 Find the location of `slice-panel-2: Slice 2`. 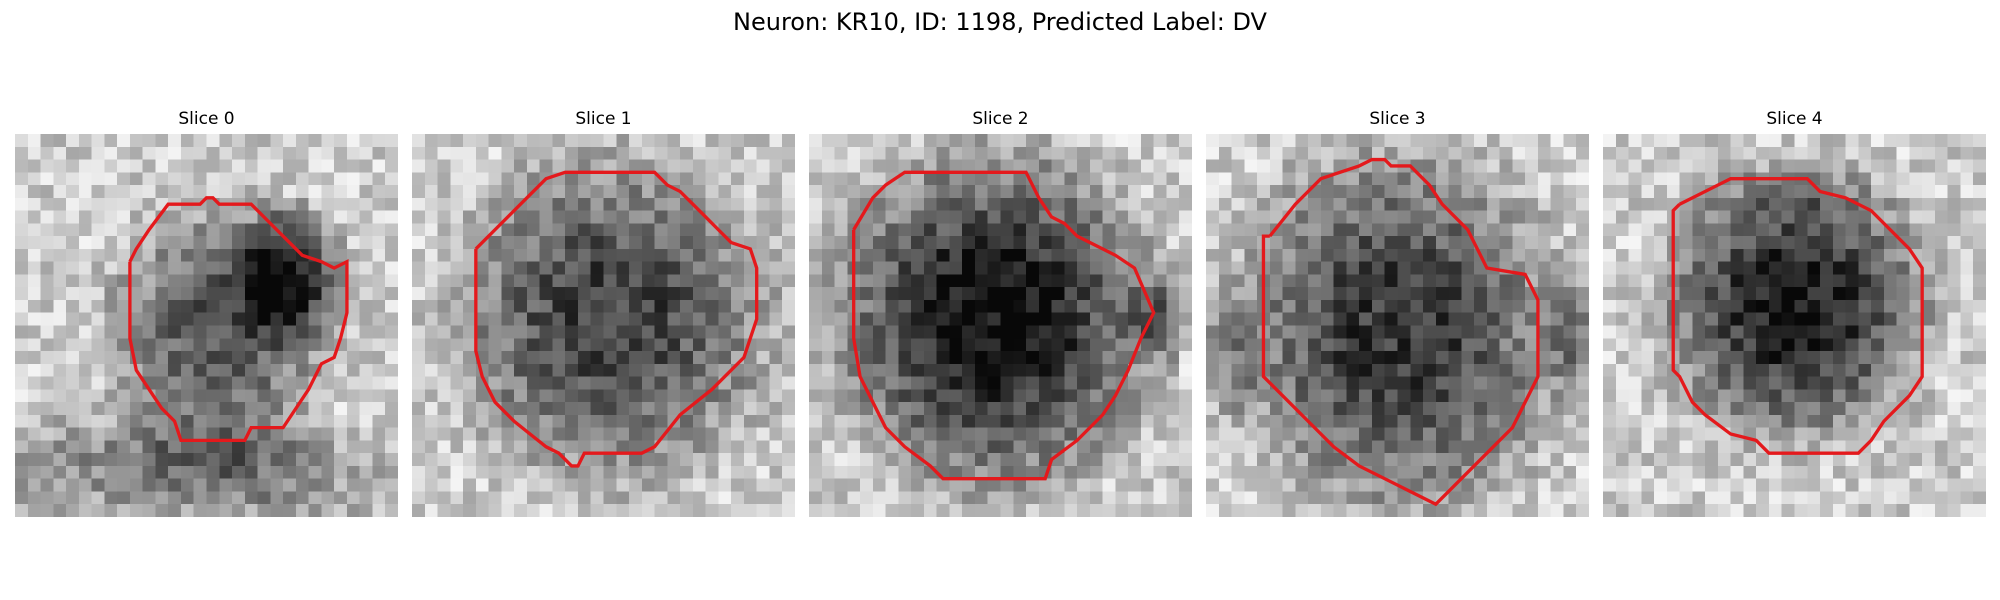

slice-panel-2: Slice 2 is located at coordinates (1000, 312).